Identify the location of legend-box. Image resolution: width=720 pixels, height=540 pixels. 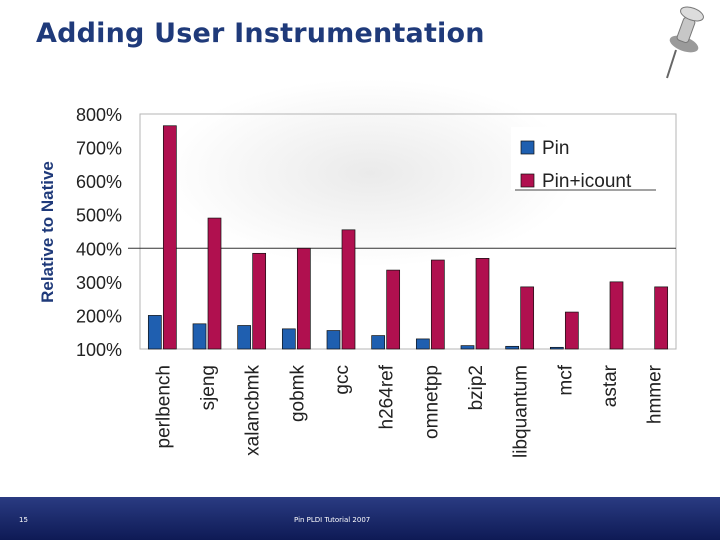
(583, 158).